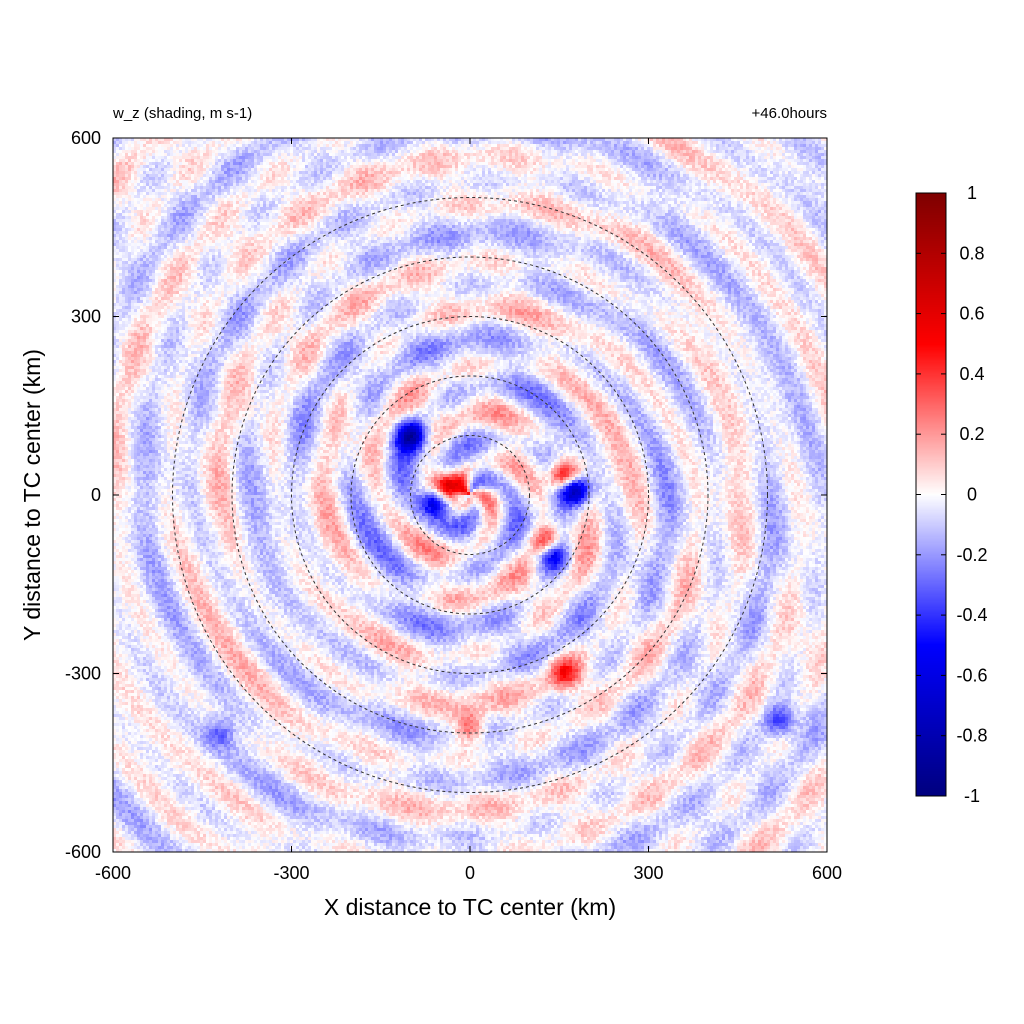 The width and height of the screenshot is (1024, 1024). I want to click on title-right: +46.0hours, so click(789, 113).